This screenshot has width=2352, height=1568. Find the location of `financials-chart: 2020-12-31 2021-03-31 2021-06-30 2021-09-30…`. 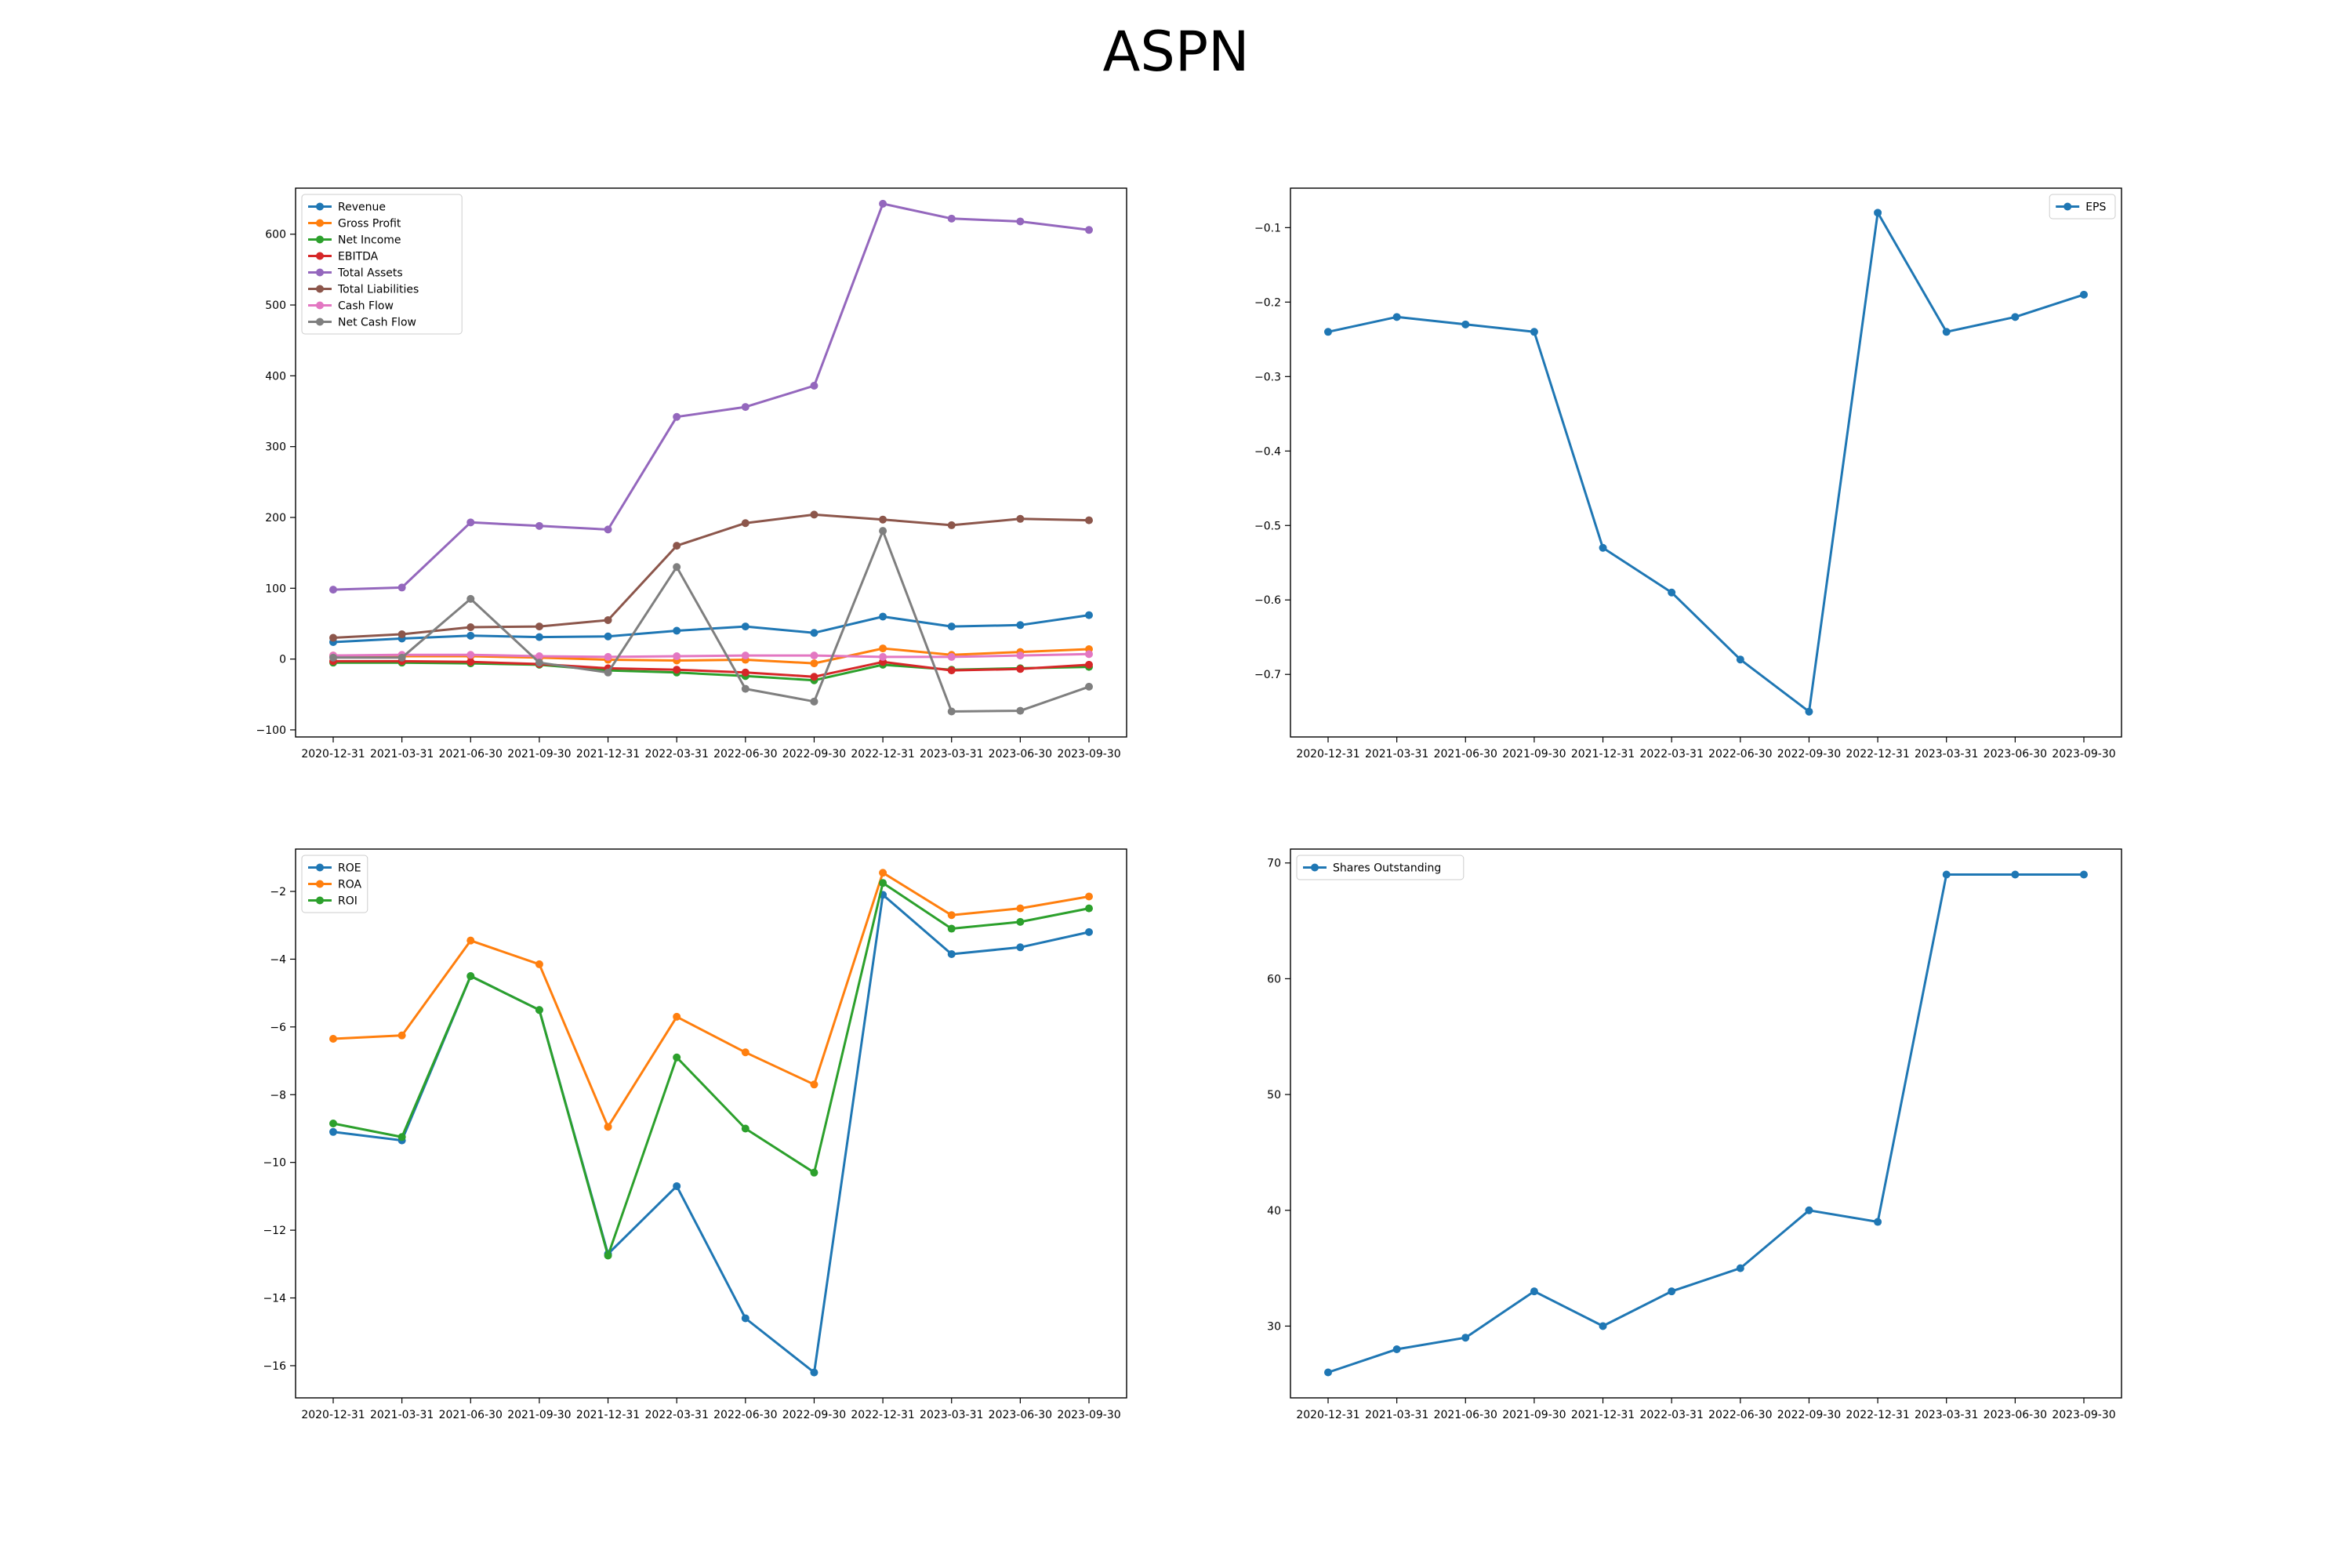

financials-chart: 2020-12-31 2021-03-31 2021-06-30 2021-09-30… is located at coordinates (691, 473).